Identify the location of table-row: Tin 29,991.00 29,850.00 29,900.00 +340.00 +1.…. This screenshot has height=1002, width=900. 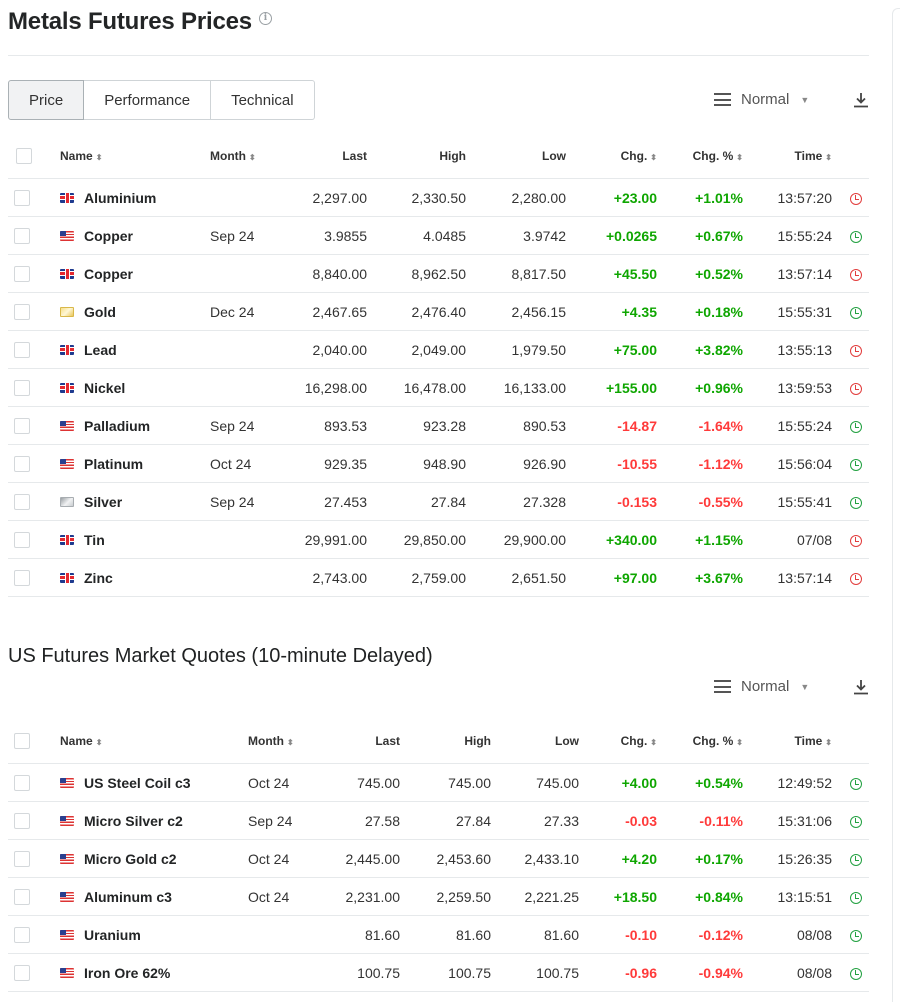
(438, 539).